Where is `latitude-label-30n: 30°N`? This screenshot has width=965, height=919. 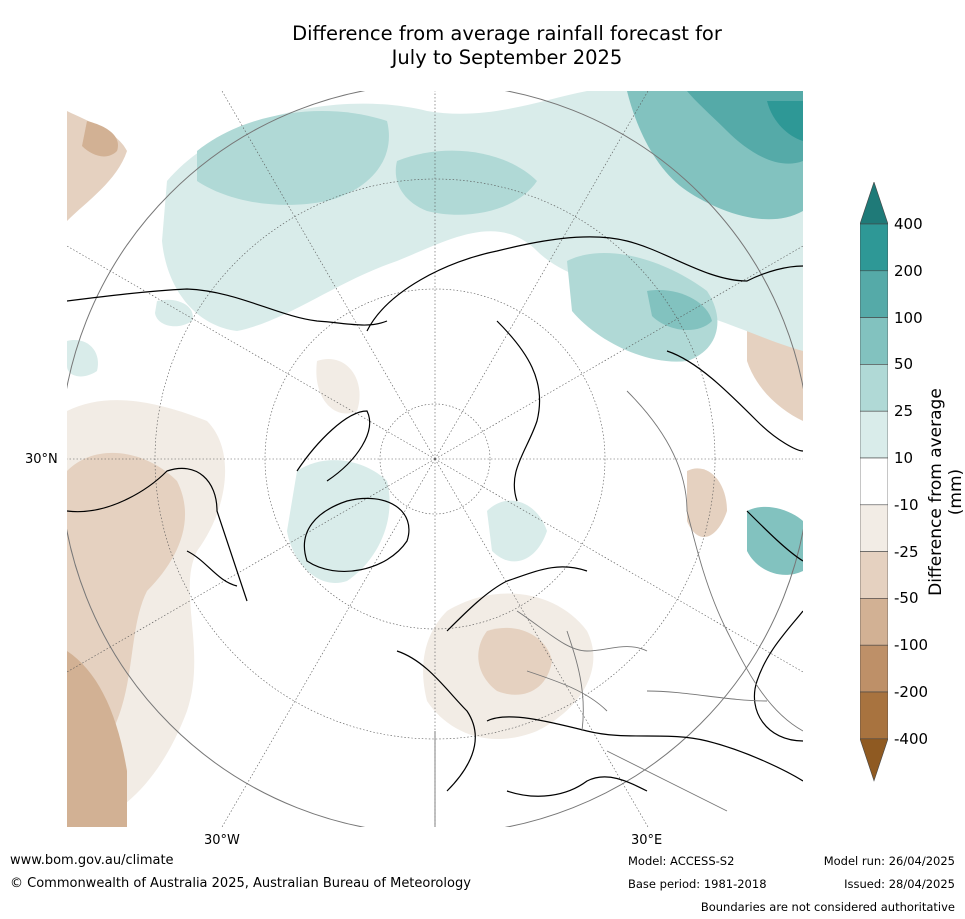 latitude-label-30n: 30°N is located at coordinates (41, 459).